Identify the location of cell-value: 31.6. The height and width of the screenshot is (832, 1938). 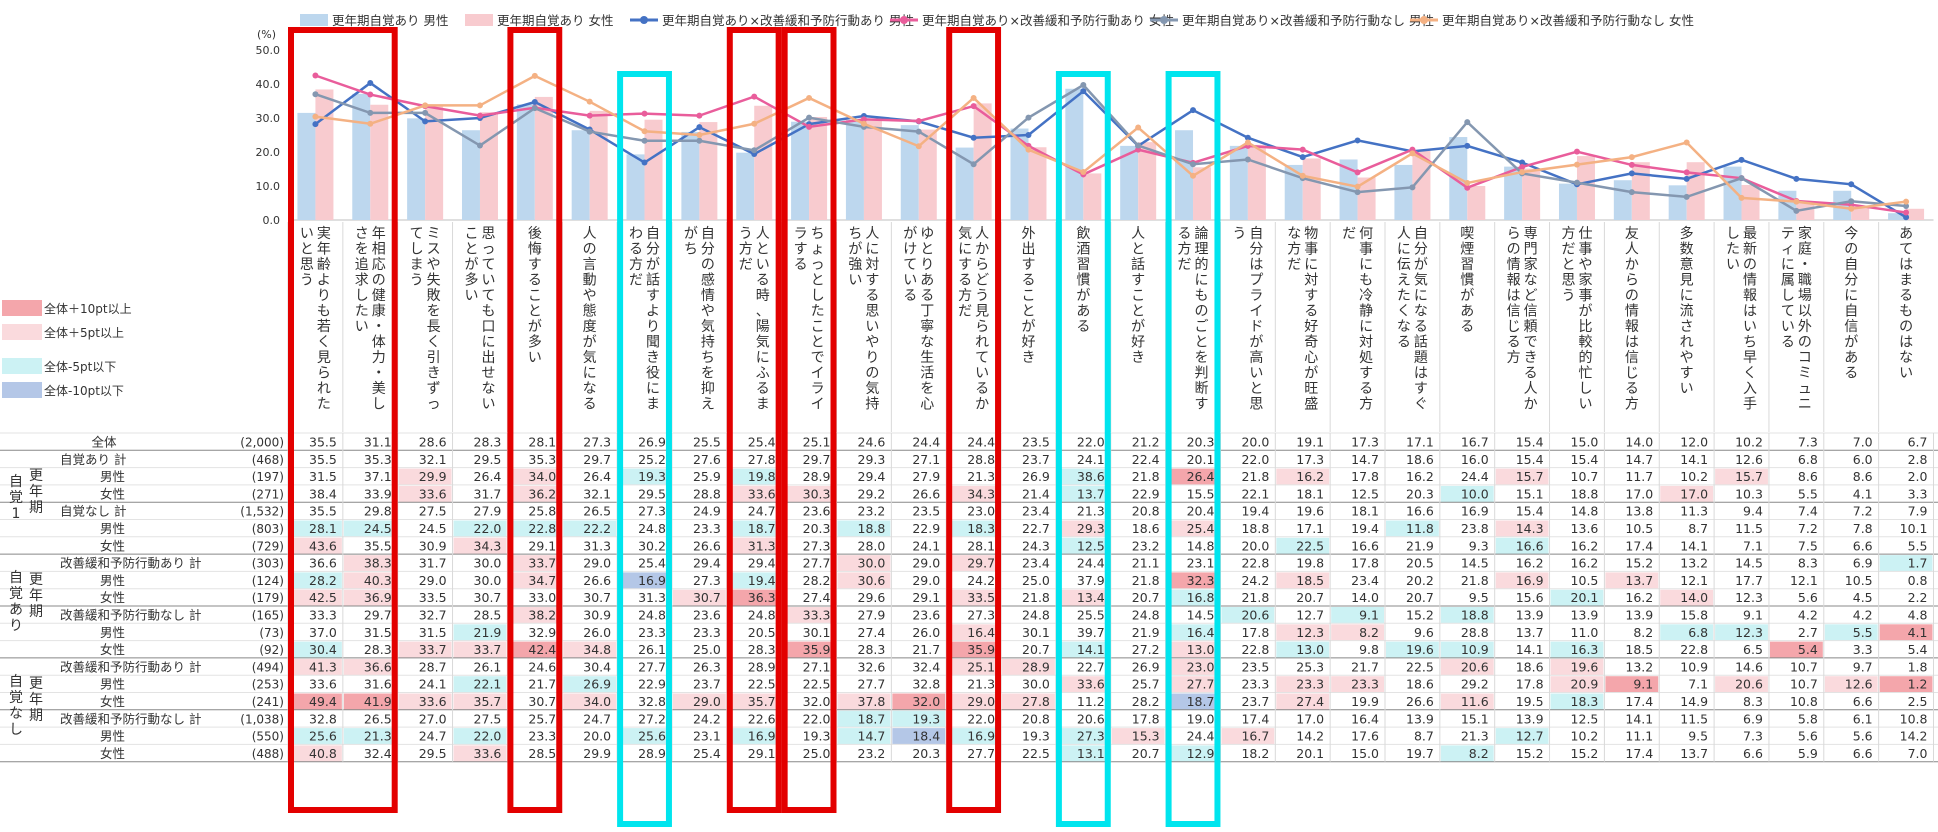
(378, 684).